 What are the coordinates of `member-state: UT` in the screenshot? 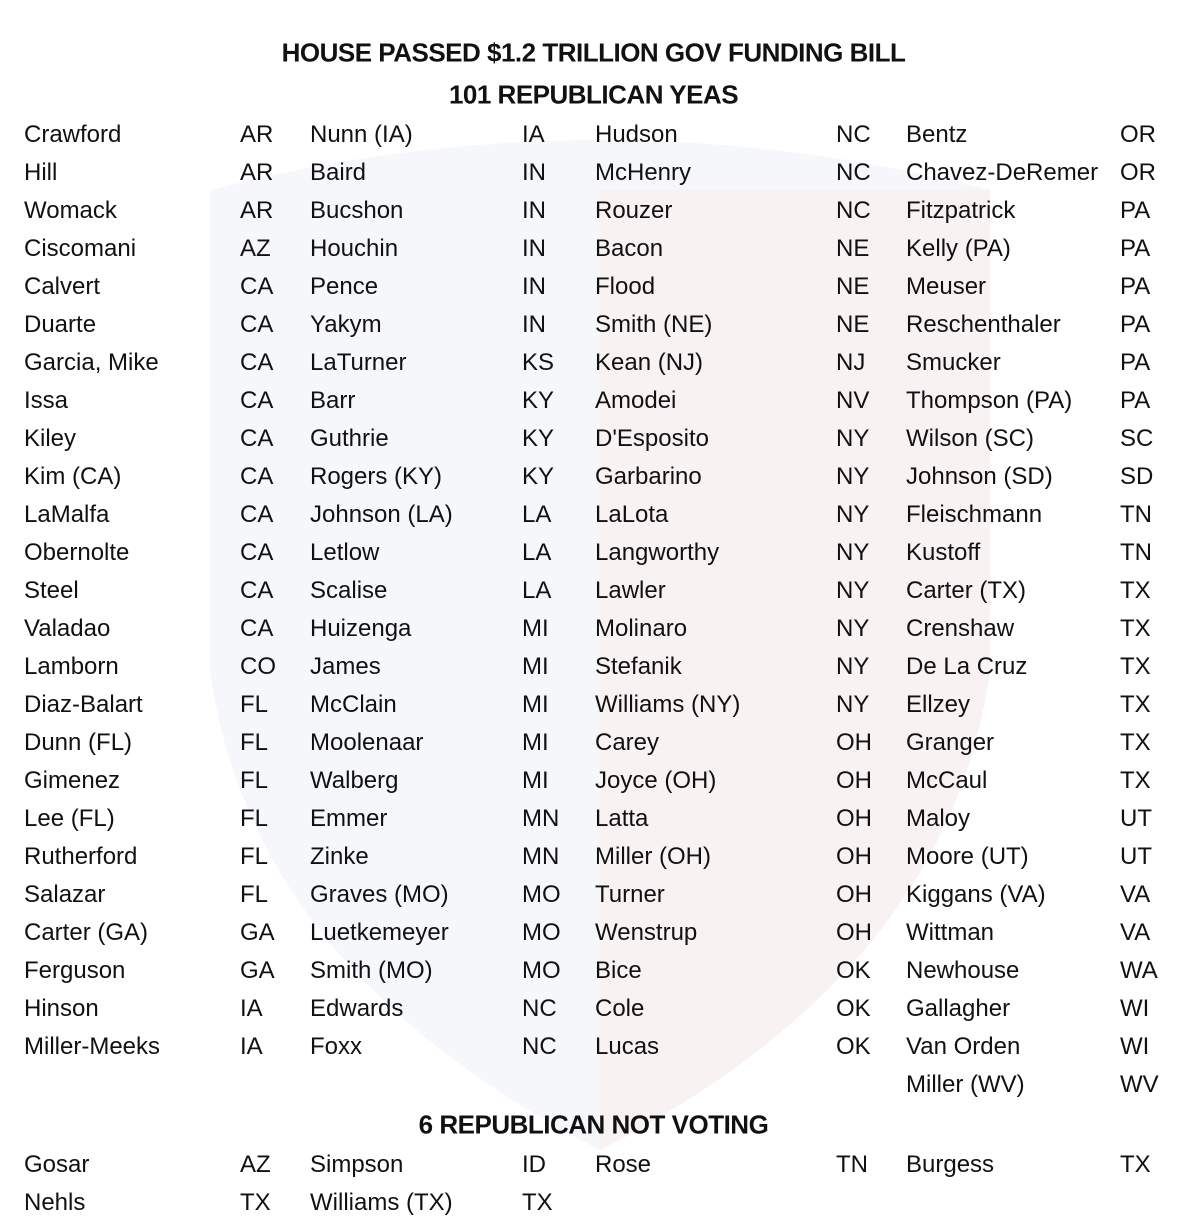 It's located at (1136, 856).